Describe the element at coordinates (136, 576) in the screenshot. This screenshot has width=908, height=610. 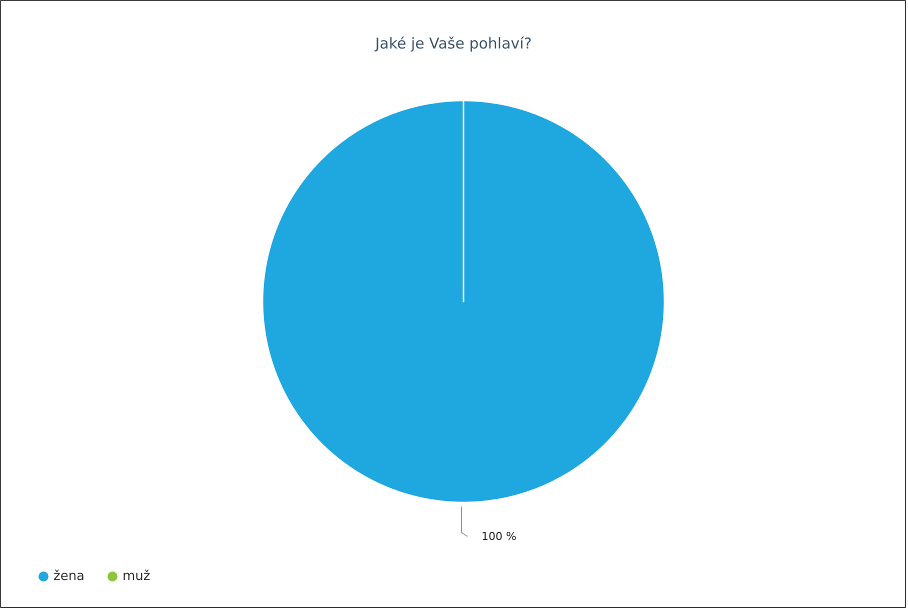
I see `legend-label: muž` at that location.